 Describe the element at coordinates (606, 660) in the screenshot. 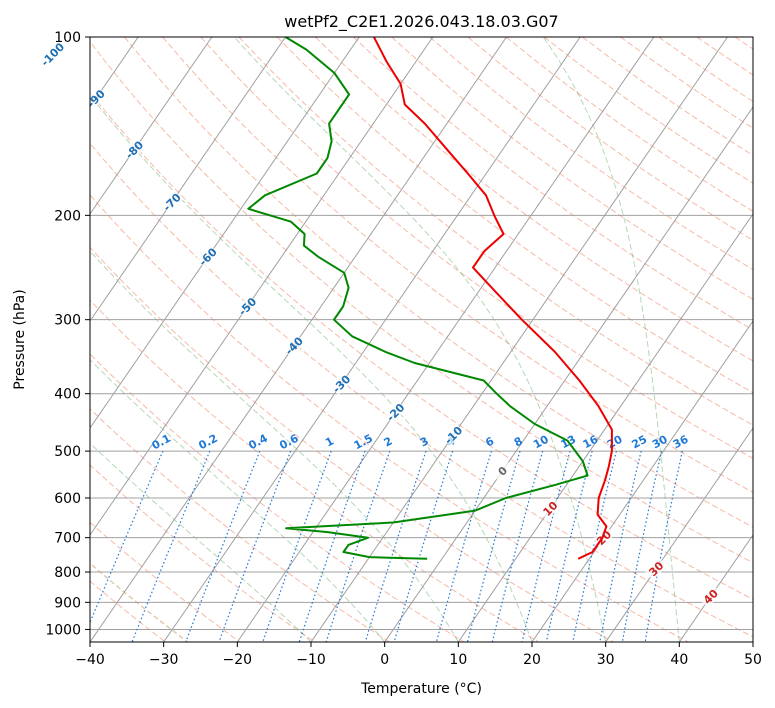

I see `x-tick-label: 30` at that location.